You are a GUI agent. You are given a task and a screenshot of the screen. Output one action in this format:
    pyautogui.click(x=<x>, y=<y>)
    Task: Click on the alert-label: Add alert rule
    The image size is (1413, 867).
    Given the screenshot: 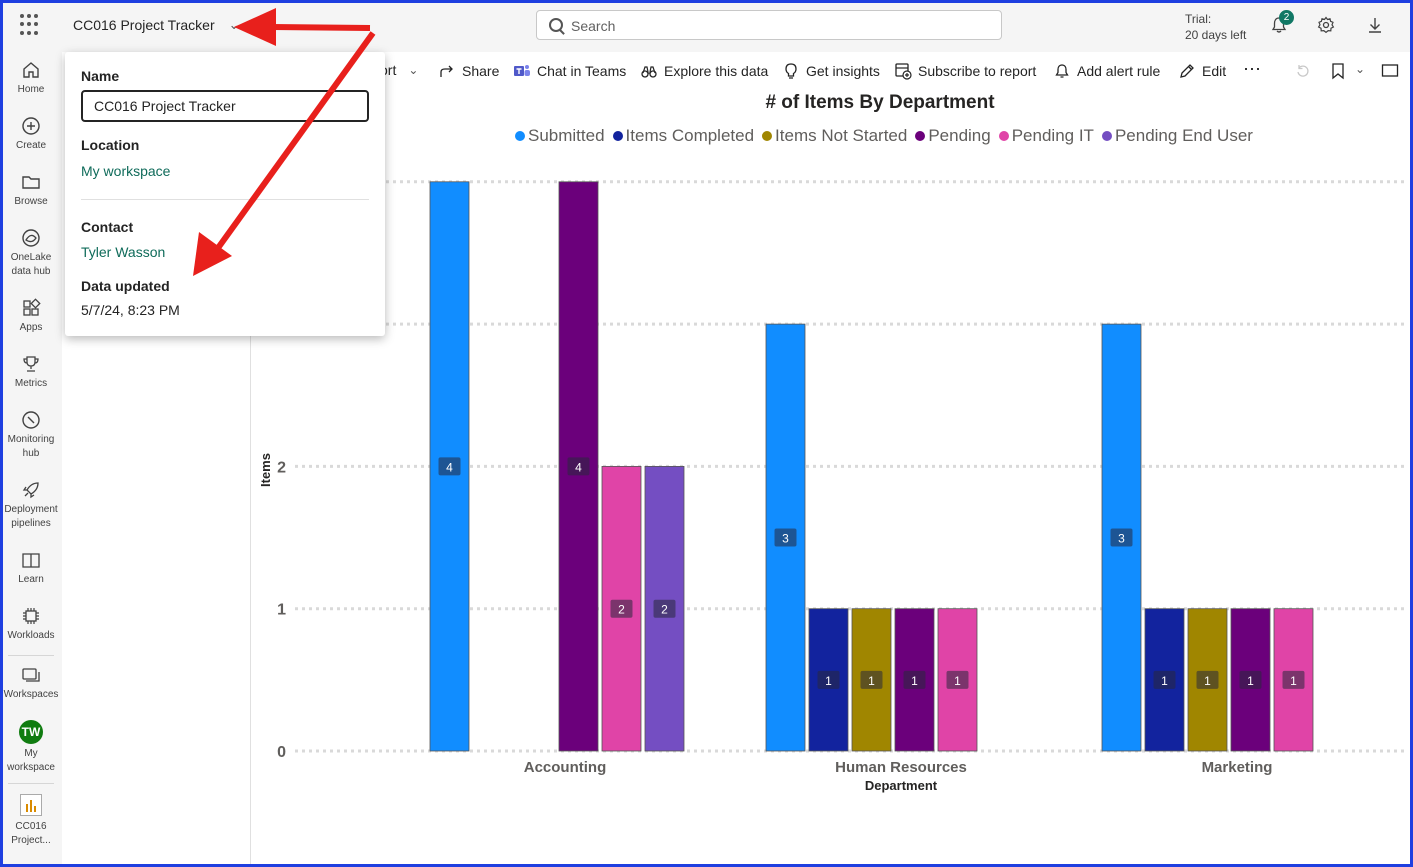 What is the action you would take?
    pyautogui.click(x=1119, y=71)
    